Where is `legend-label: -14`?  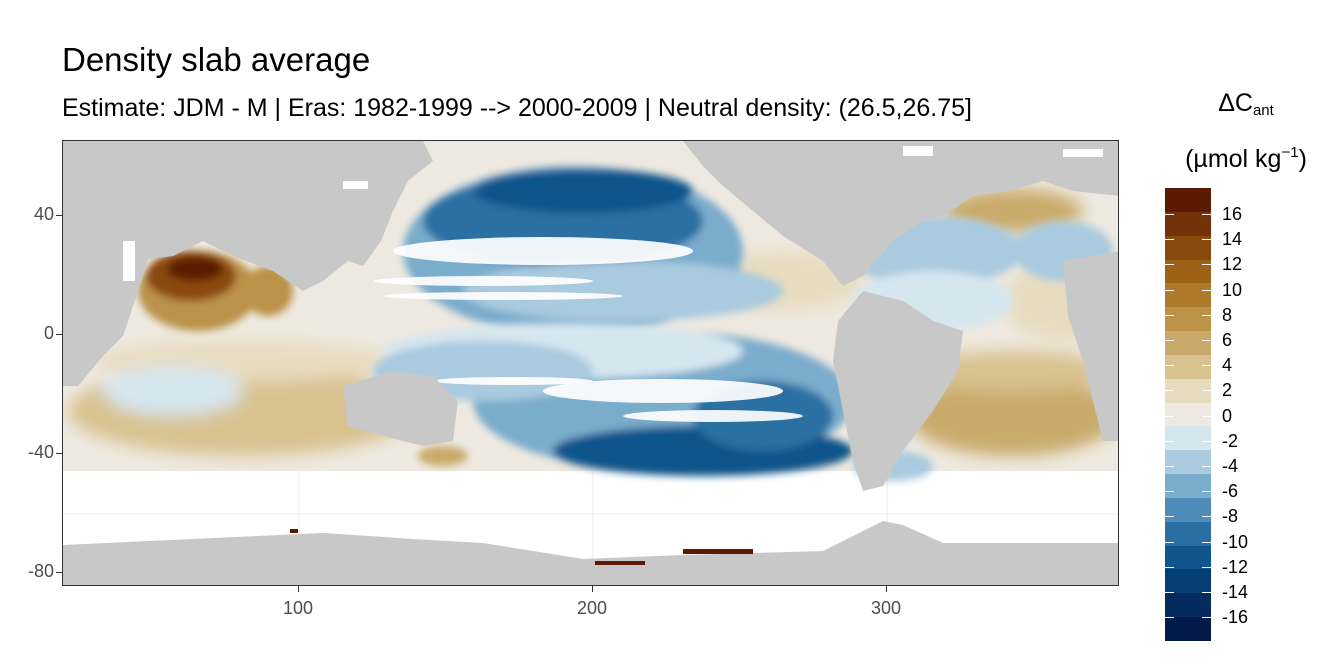 legend-label: -14 is located at coordinates (1235, 592).